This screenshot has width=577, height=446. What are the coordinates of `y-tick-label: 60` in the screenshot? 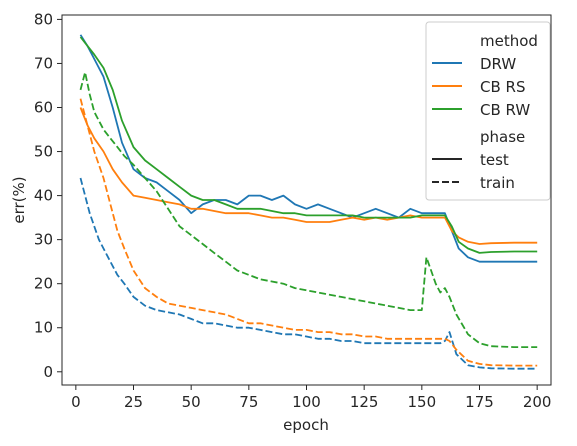 It's located at (43, 108).